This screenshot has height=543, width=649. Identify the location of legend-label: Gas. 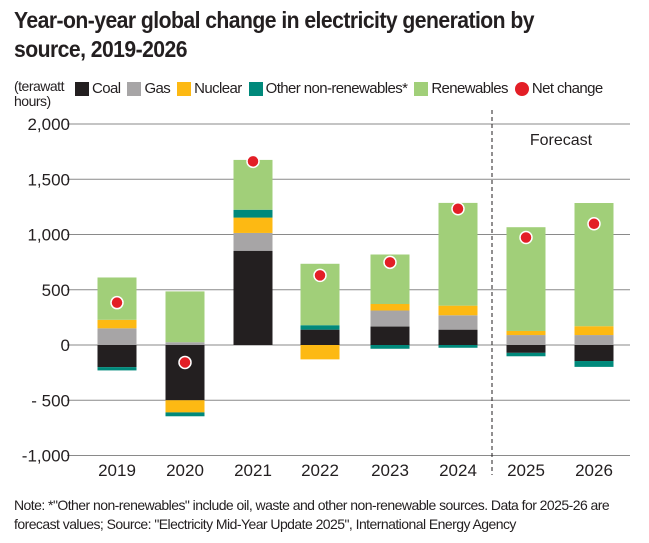
(157, 88).